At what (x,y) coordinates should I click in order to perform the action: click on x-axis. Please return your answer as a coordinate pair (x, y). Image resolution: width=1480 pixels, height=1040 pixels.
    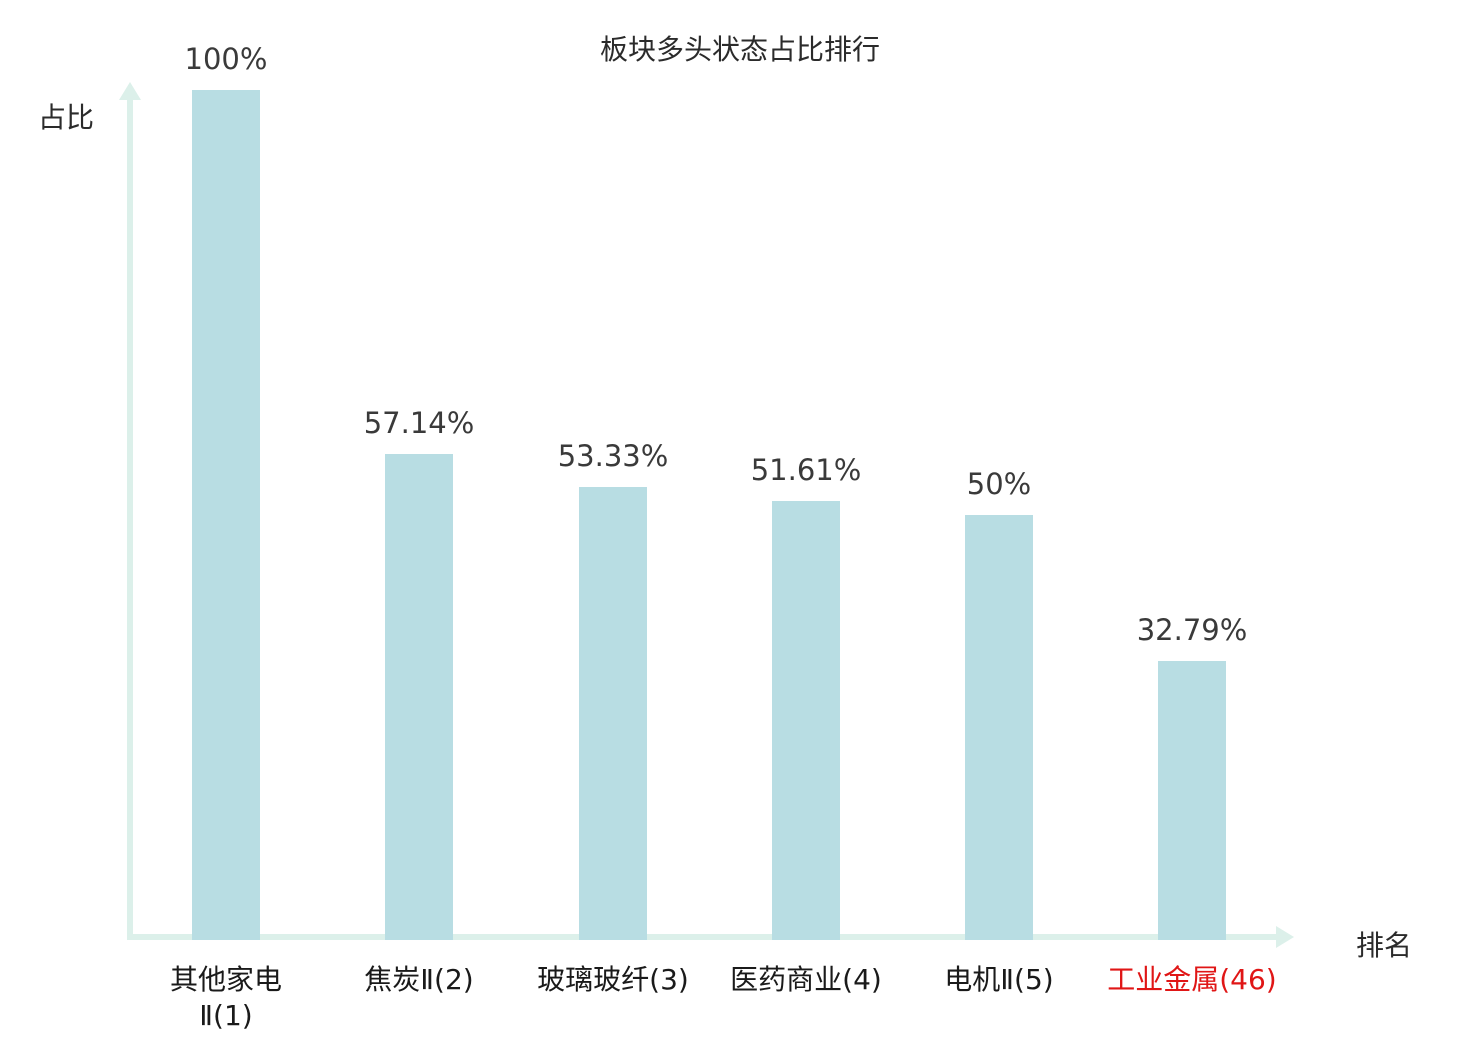
    Looking at the image, I should click on (703, 937).